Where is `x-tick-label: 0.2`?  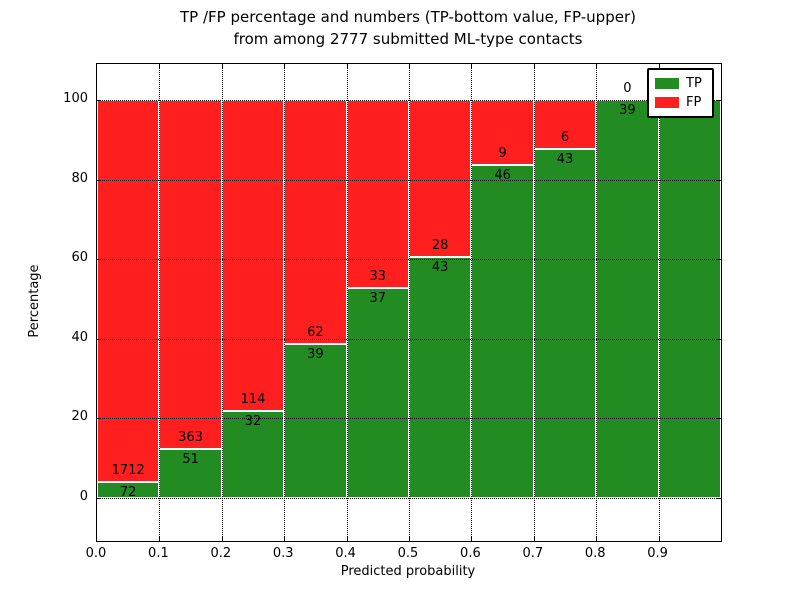 x-tick-label: 0.2 is located at coordinates (221, 553).